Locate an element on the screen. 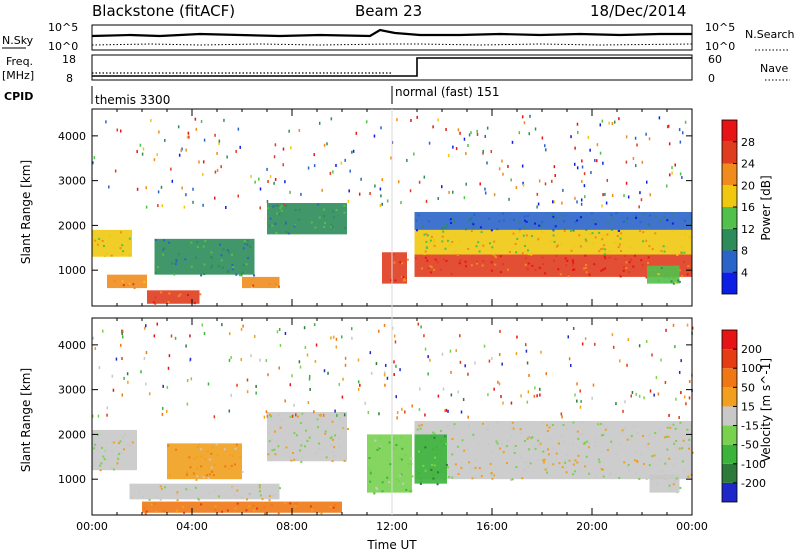 This screenshot has width=800, height=554. power-colorbar-tick-label: 8 is located at coordinates (744, 251).